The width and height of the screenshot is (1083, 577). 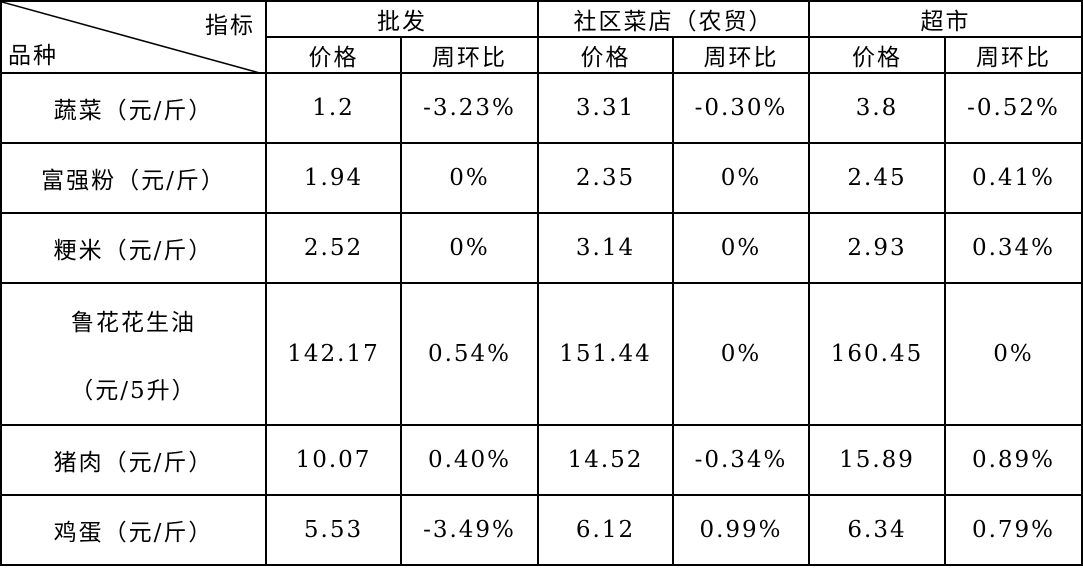 What do you see at coordinates (133, 323) in the screenshot?
I see `item-name: 鲁花花生油` at bounding box center [133, 323].